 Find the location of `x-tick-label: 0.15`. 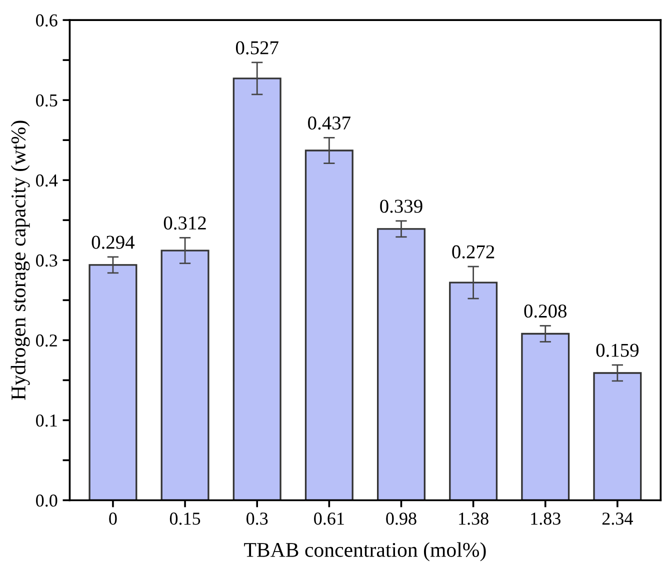

x-tick-label: 0.15 is located at coordinates (185, 518).